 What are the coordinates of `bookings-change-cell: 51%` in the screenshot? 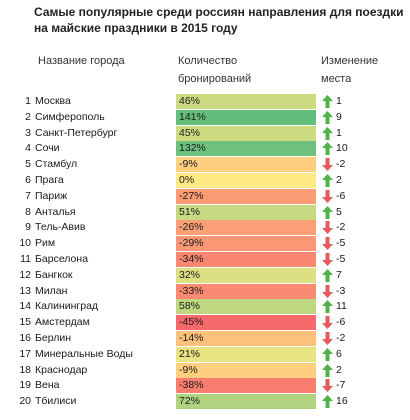 It's located at (246, 212).